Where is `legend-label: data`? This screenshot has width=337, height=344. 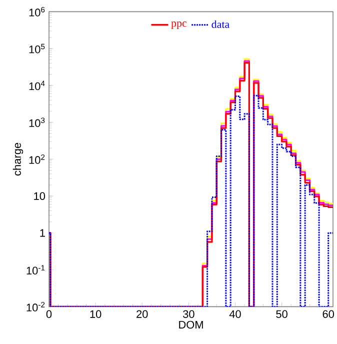 legend-label: data is located at coordinates (221, 24).